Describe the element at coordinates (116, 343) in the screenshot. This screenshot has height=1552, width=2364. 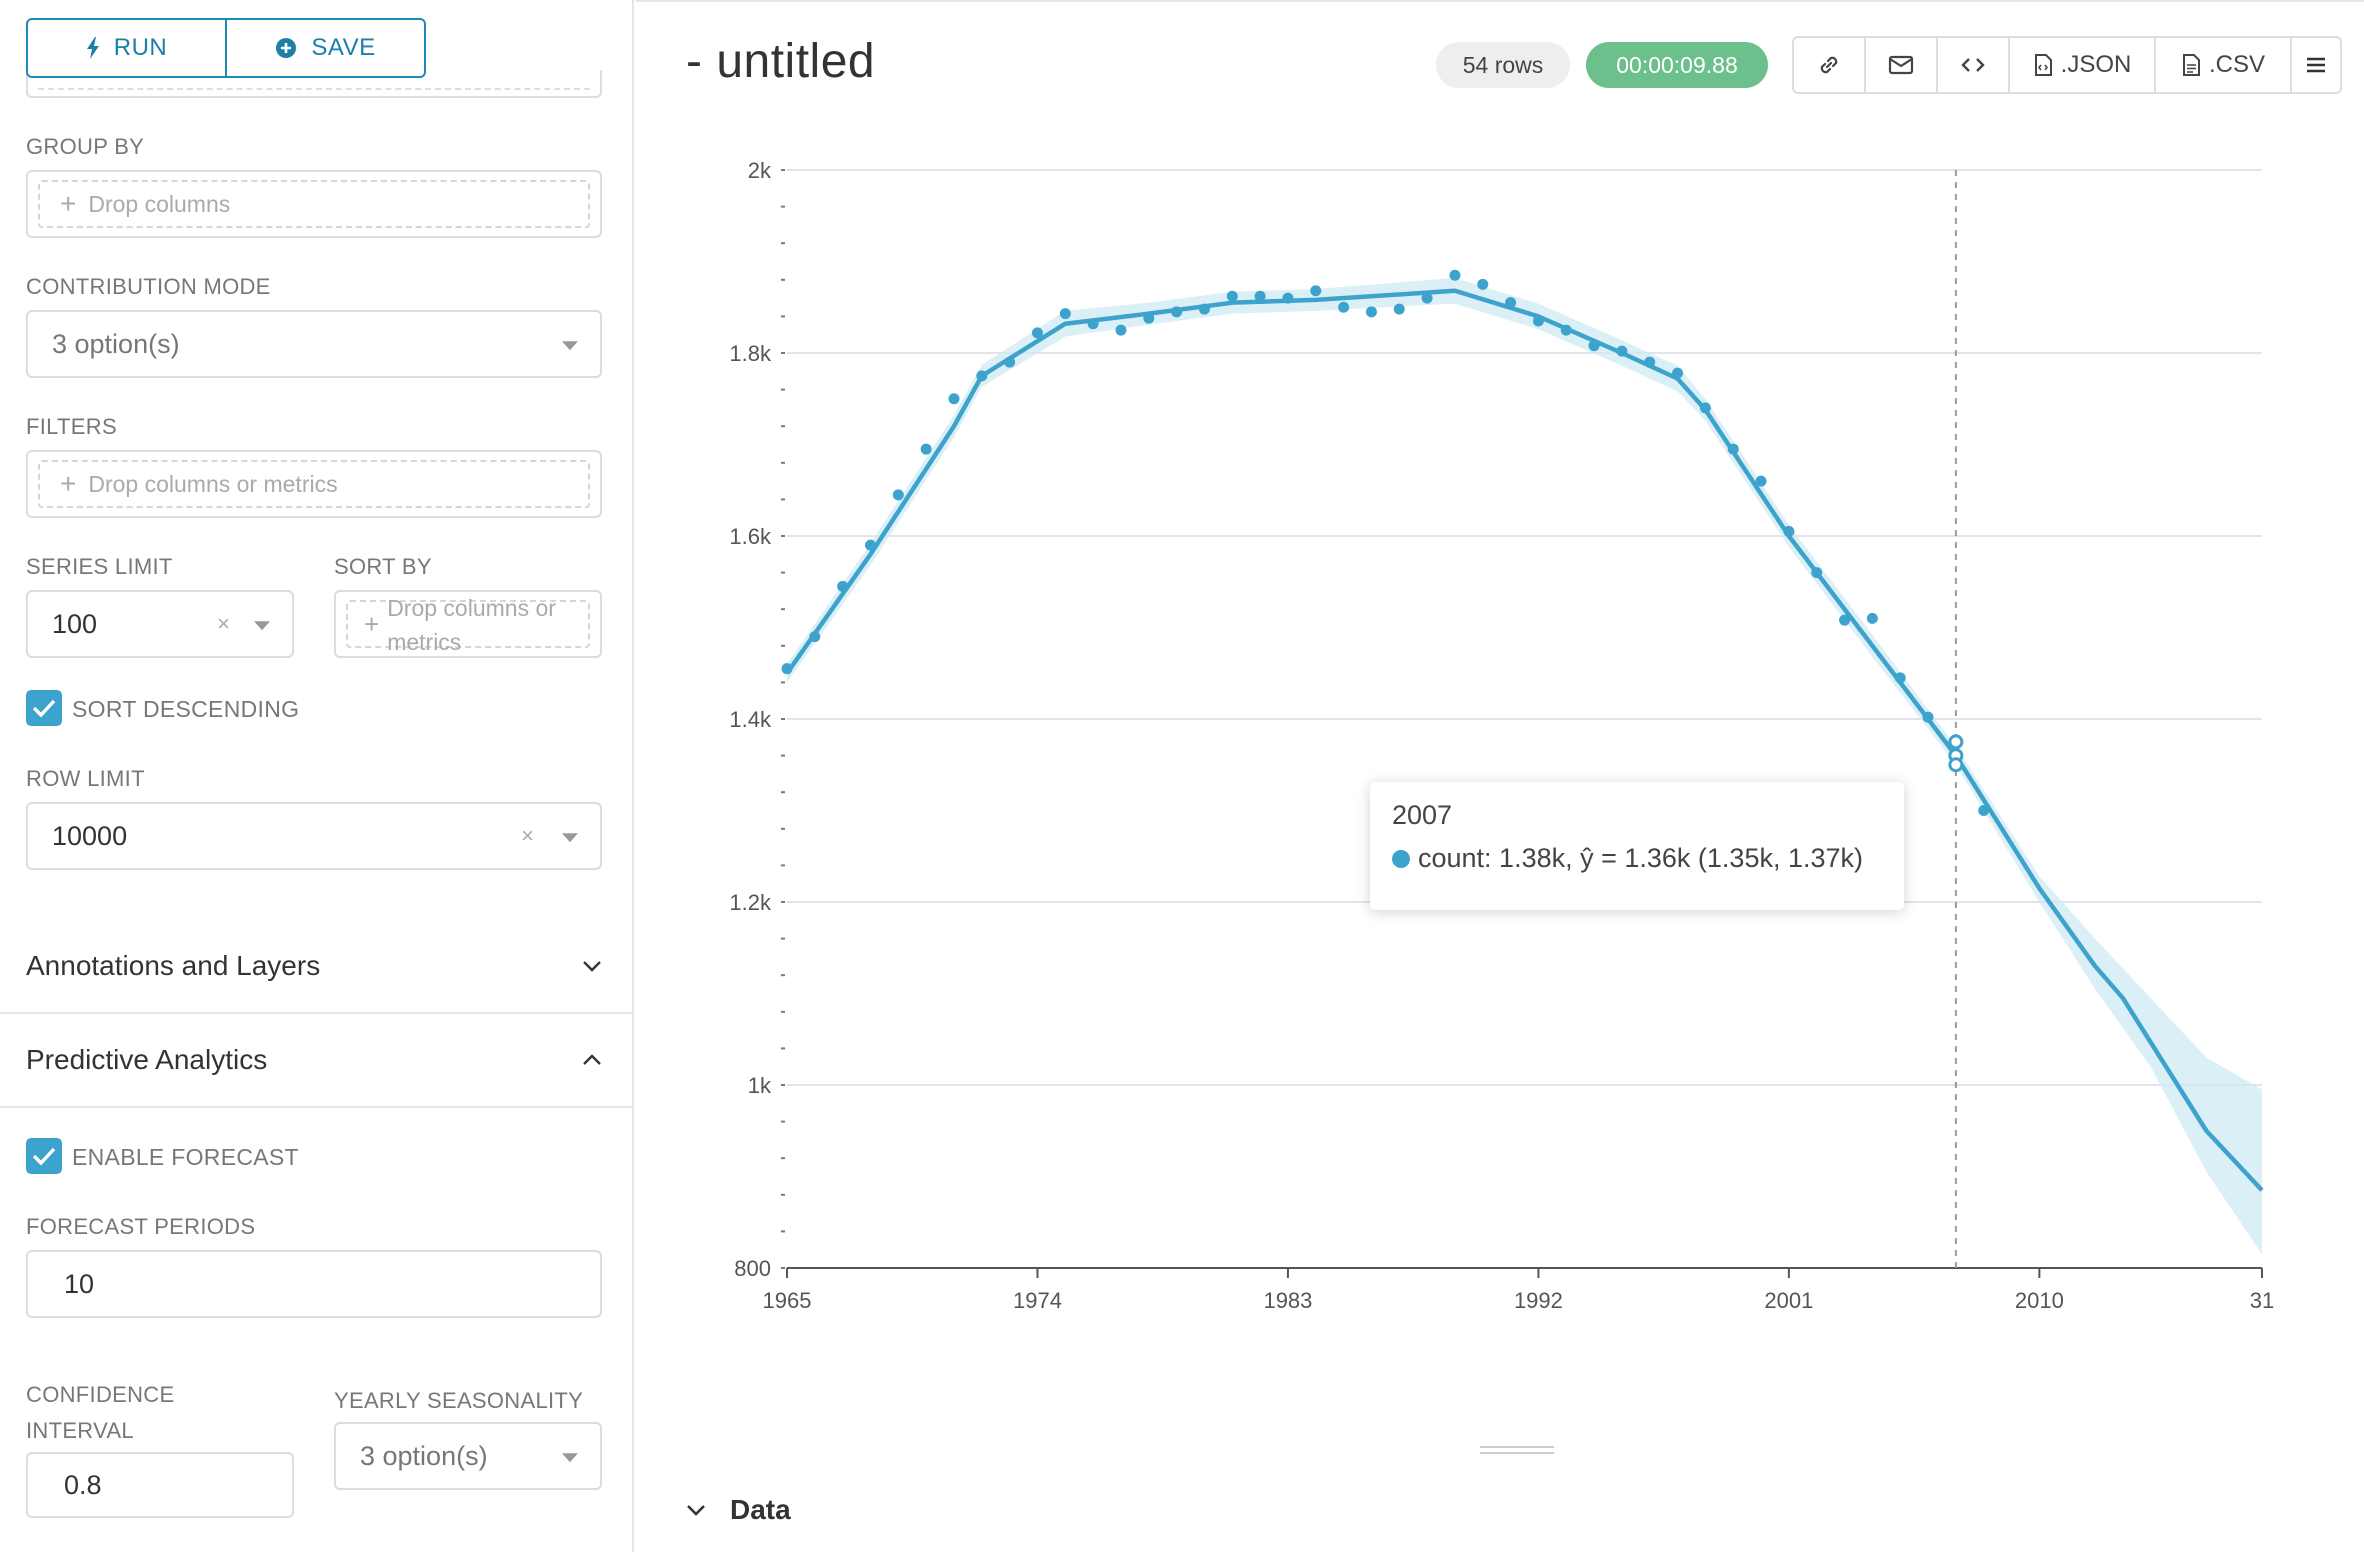
I see `contribution-mode-value: 3 option(s)` at that location.